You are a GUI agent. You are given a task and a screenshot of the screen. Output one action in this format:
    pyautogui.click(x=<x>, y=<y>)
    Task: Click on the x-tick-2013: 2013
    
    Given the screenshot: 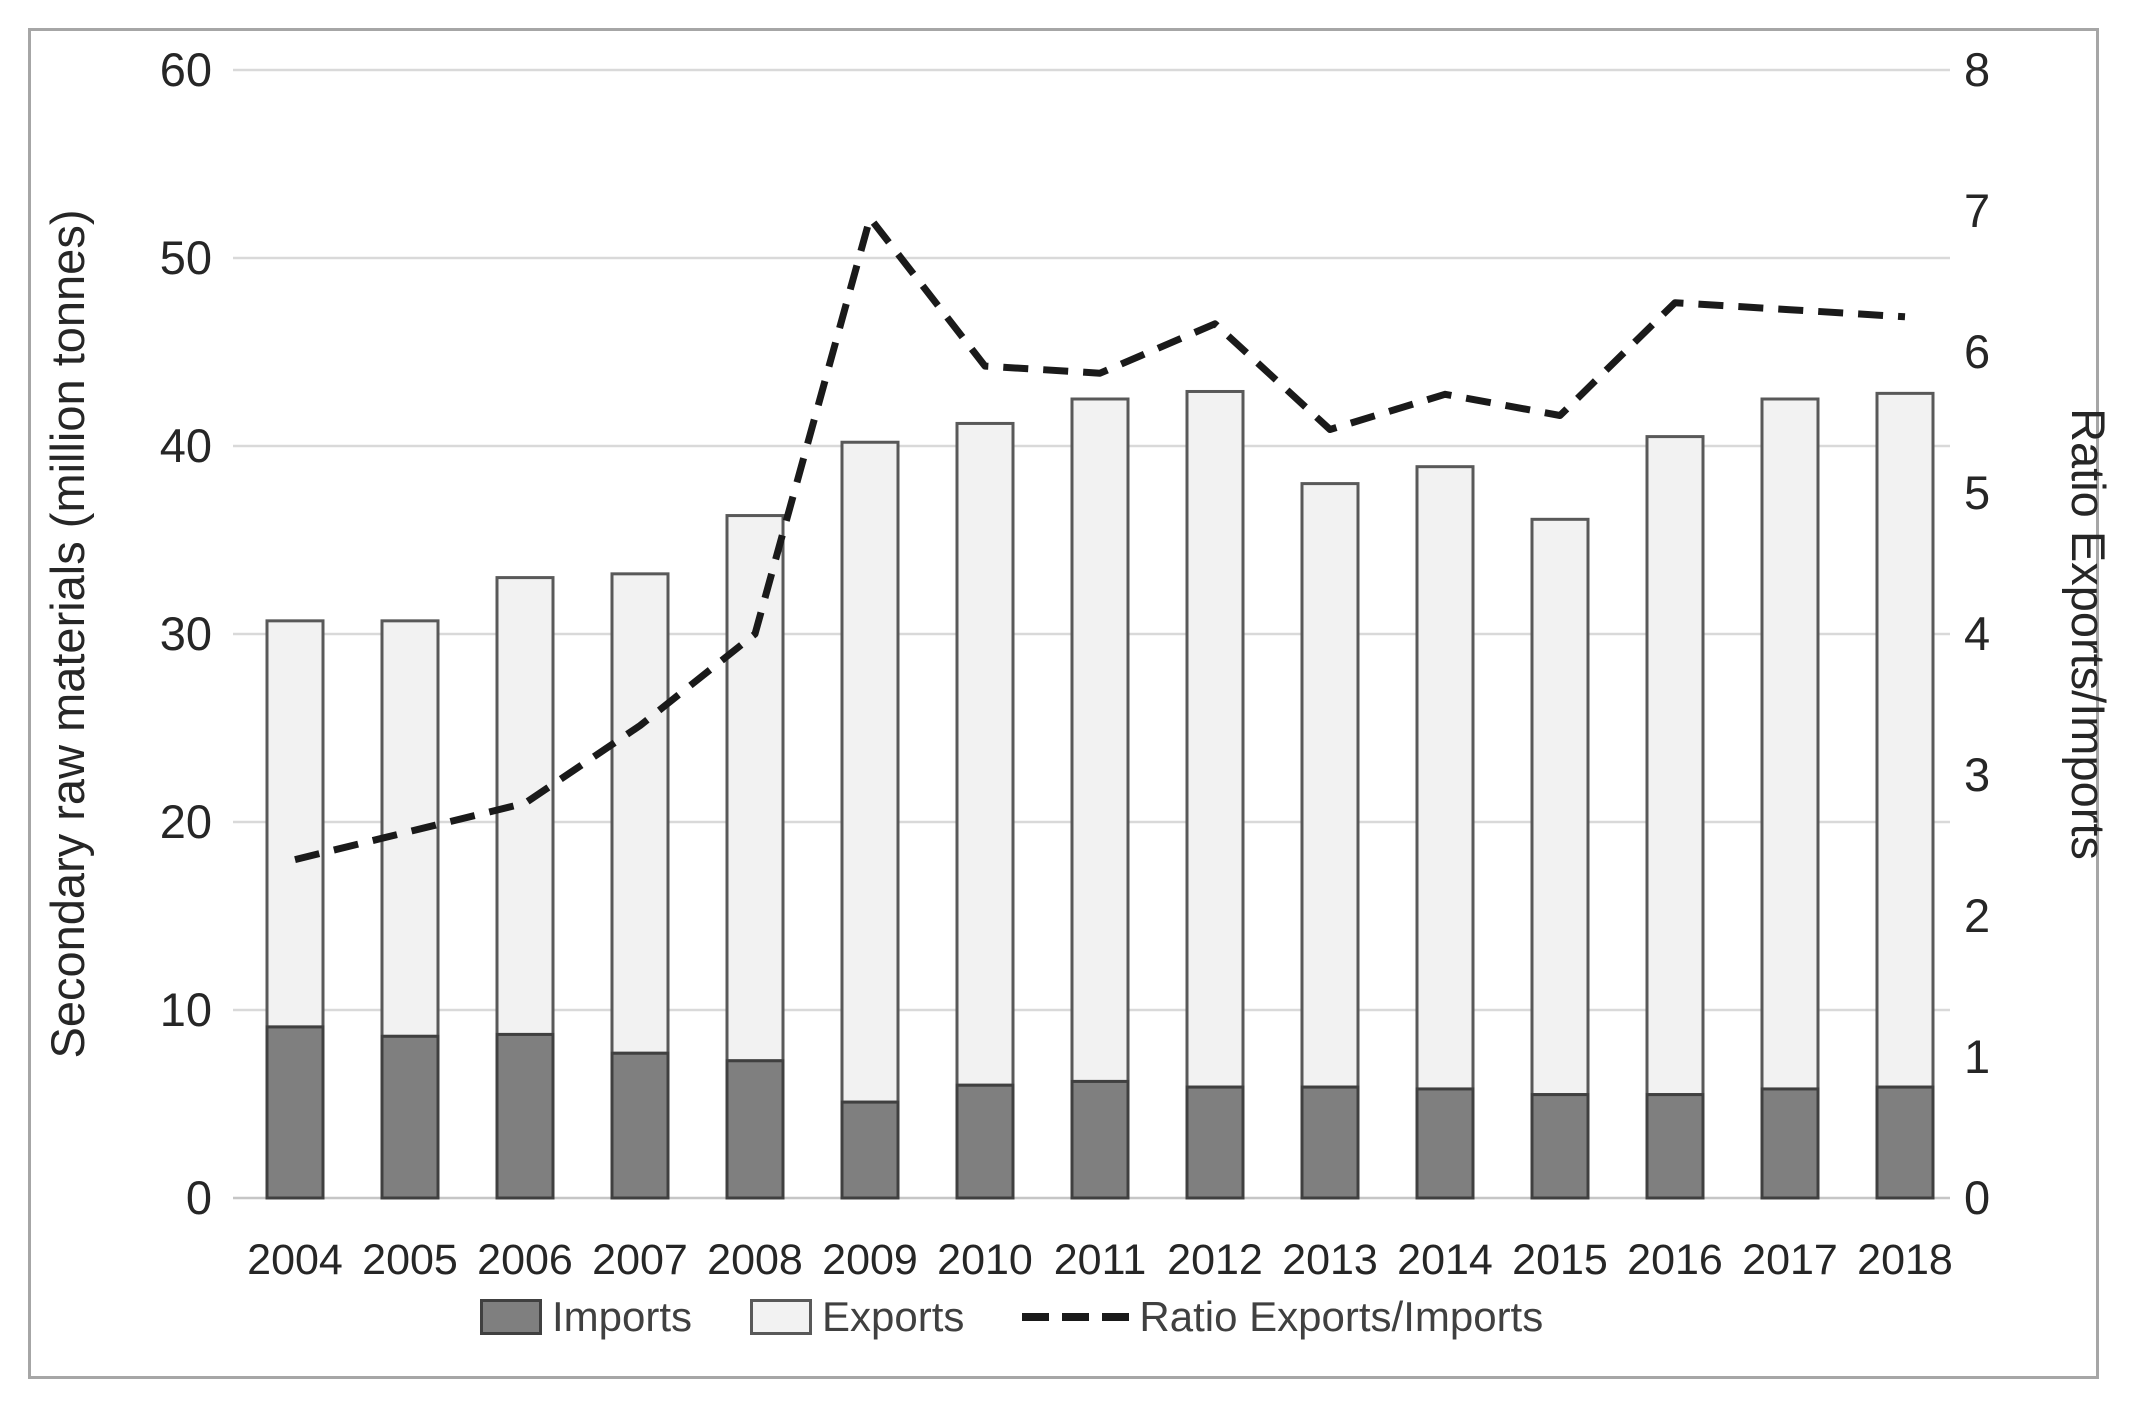 What is the action you would take?
    pyautogui.click(x=1330, y=1260)
    